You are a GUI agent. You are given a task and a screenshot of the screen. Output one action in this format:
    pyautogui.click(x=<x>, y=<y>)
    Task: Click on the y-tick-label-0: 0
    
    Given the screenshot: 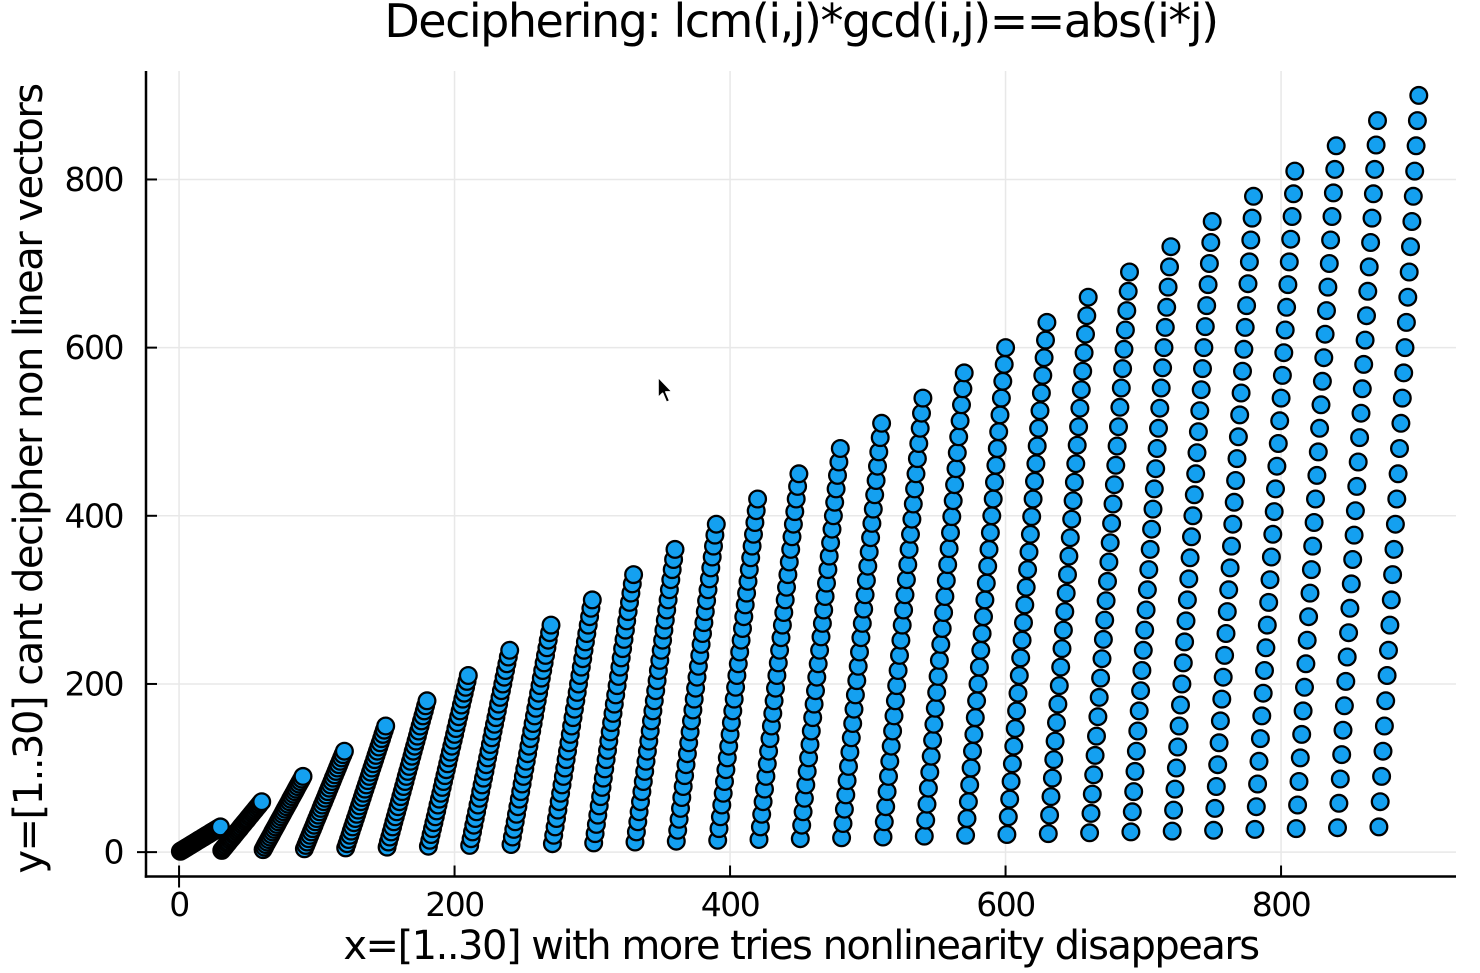 What is the action you would take?
    pyautogui.click(x=114, y=852)
    